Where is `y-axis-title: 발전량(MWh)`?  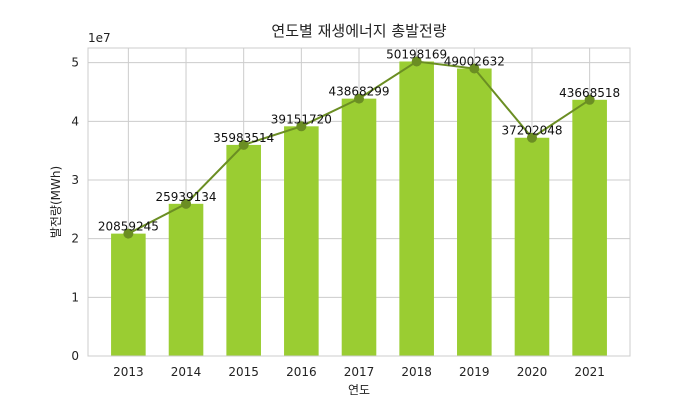
y-axis-title: 발전량(MWh) is located at coordinates (56, 202).